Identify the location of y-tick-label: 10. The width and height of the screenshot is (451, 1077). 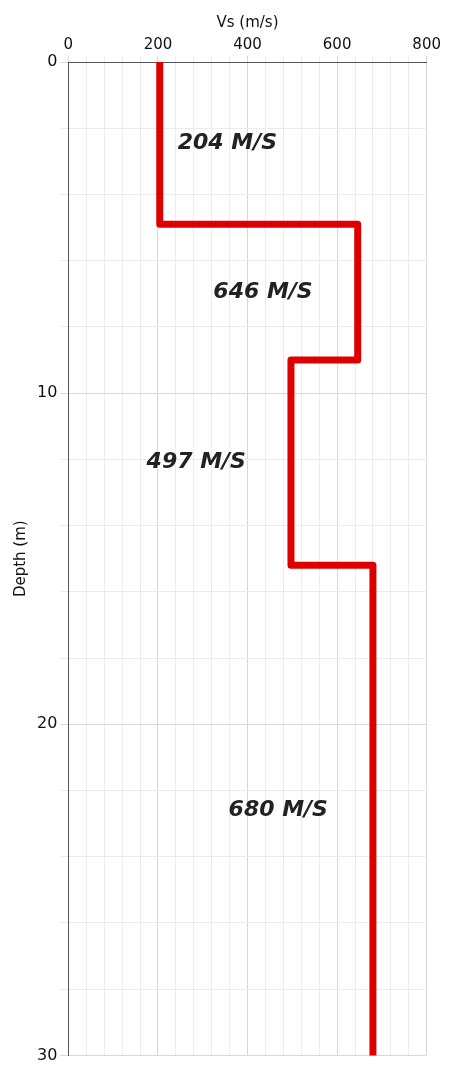
(47, 392).